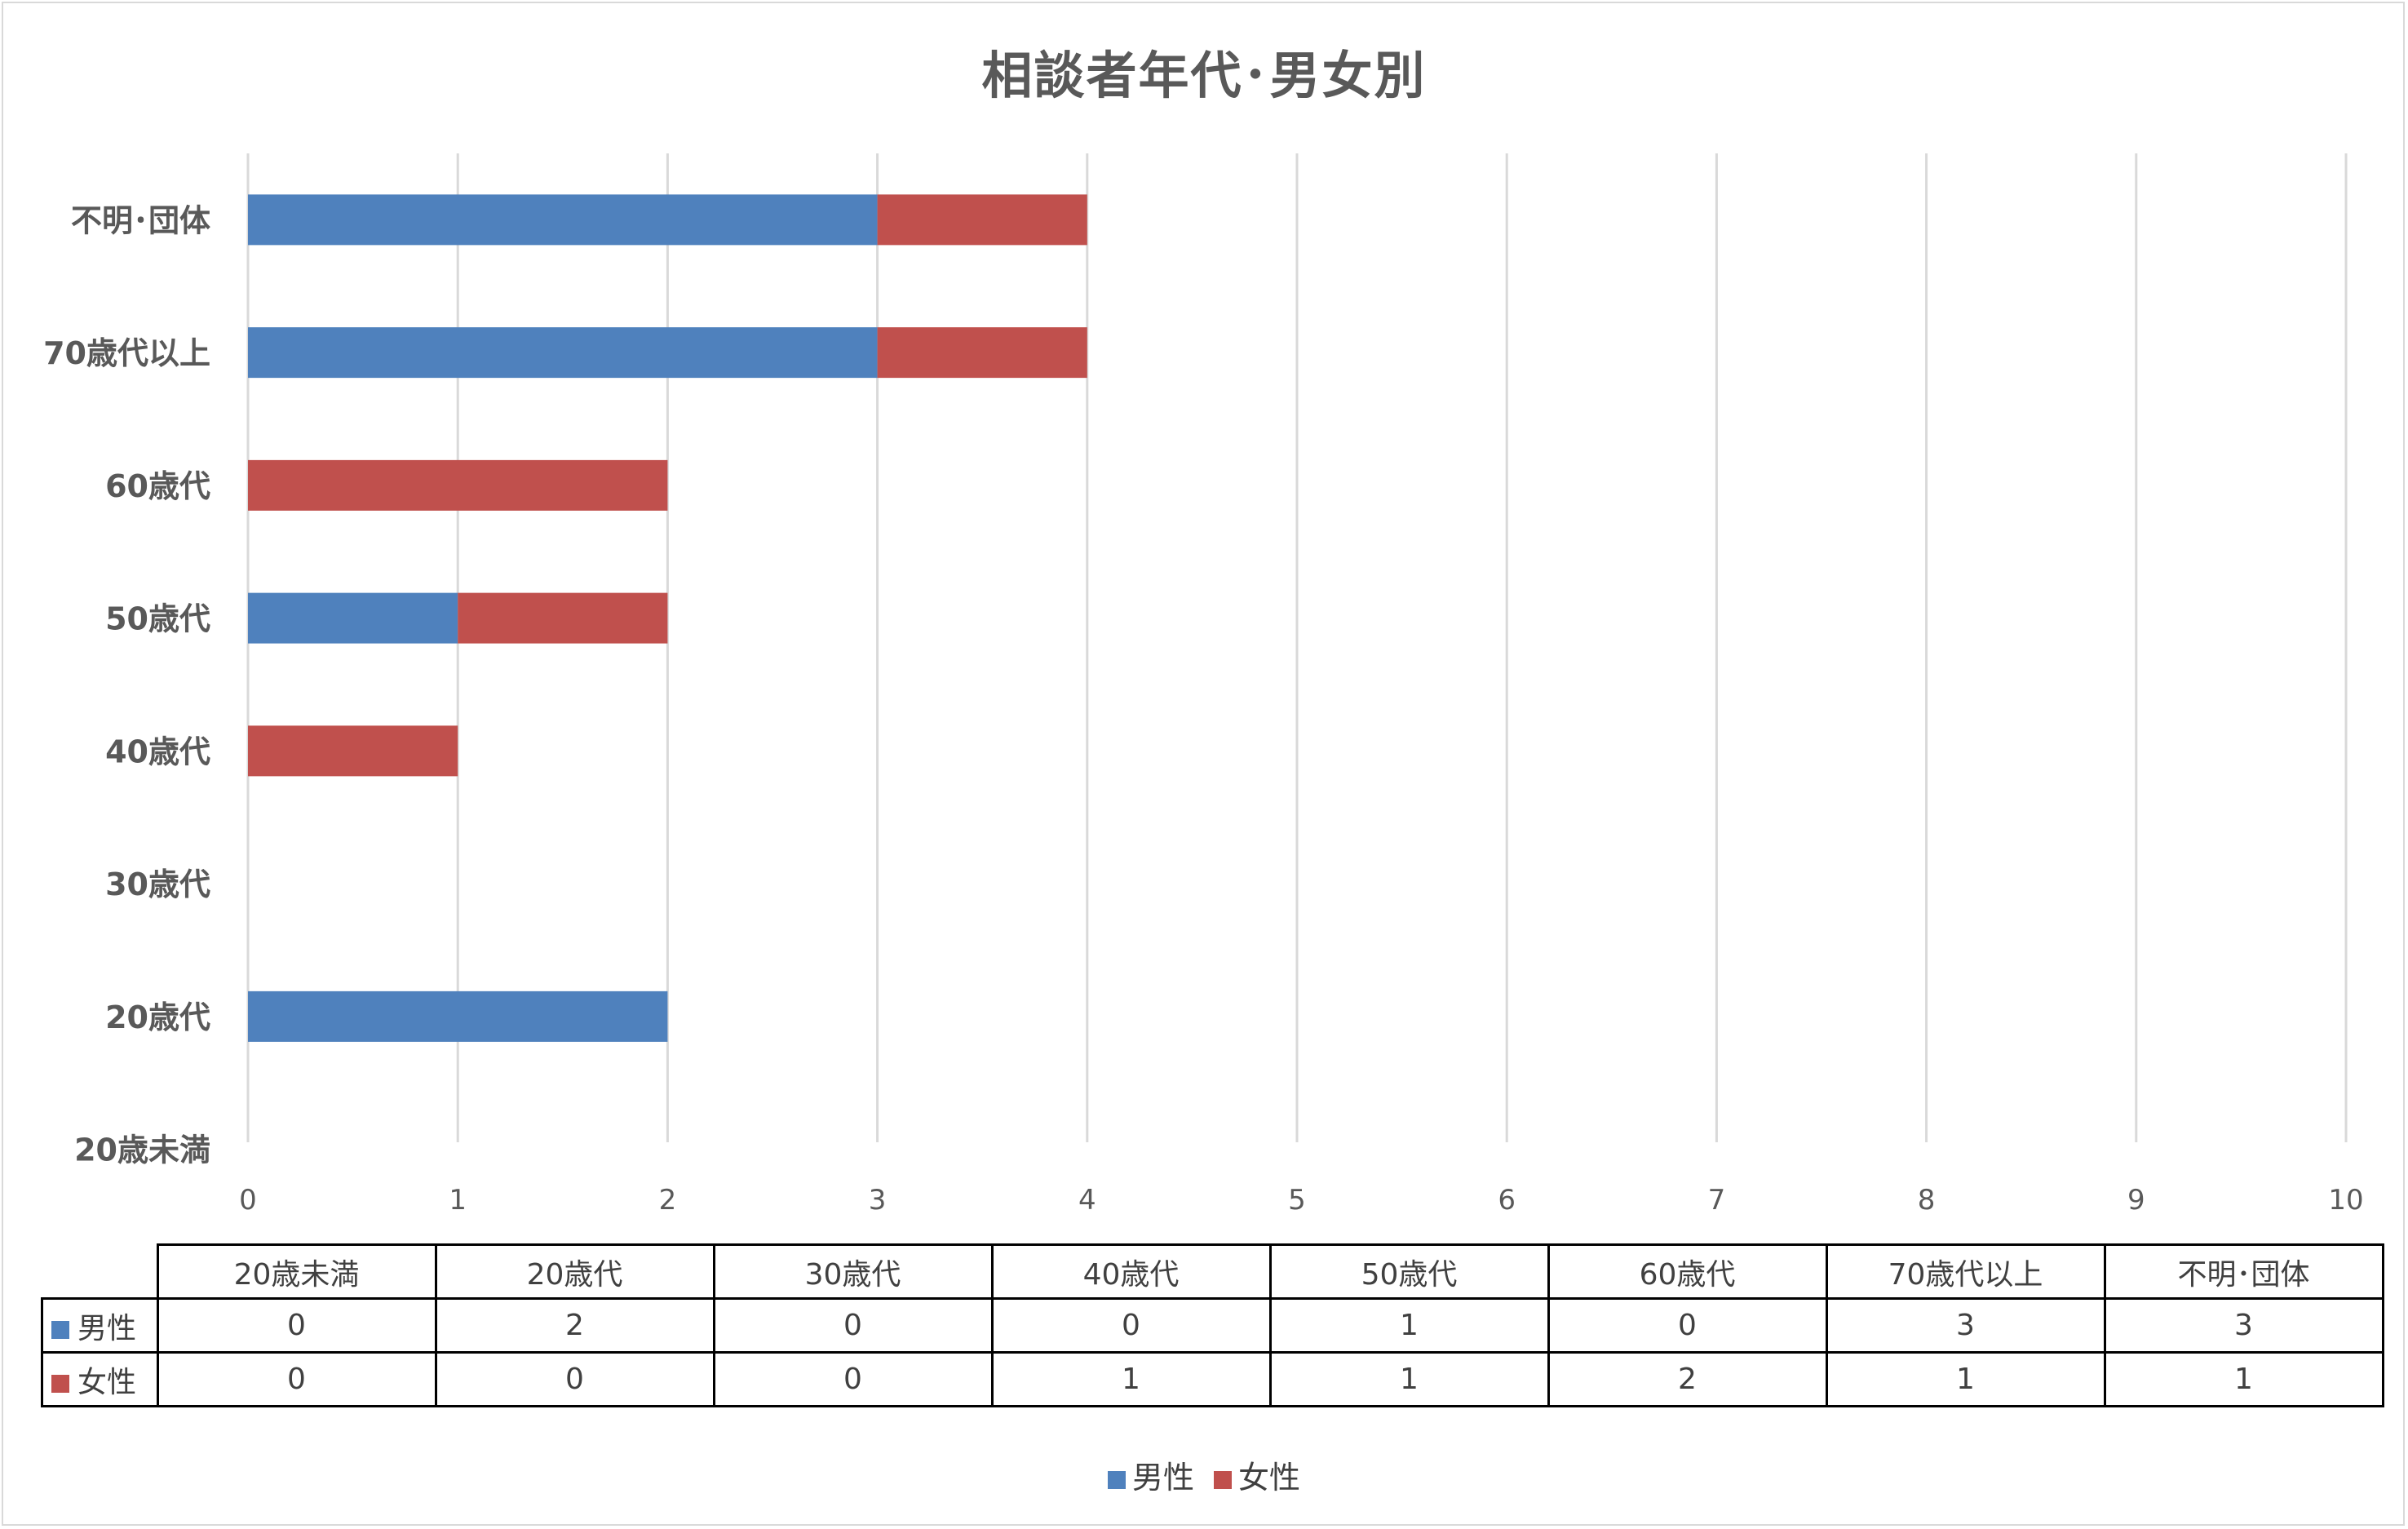 The height and width of the screenshot is (1529, 2408). Describe the element at coordinates (1687, 1271) in the screenshot. I see `table-column-header: 60歳代` at that location.